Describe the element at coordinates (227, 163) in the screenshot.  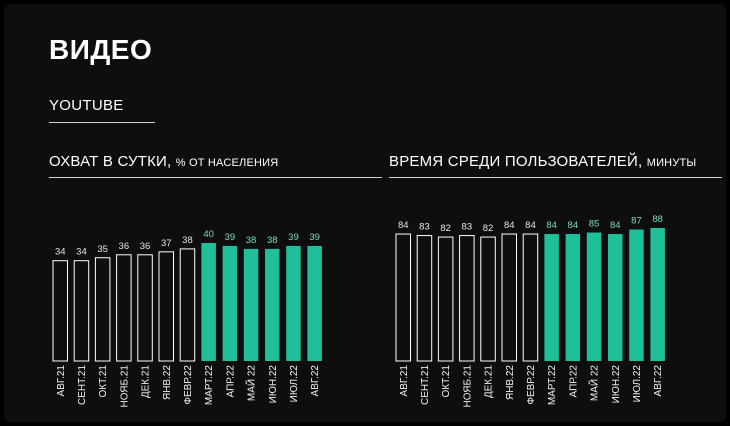
I see `chart-title-reach-unit: % ОТ НАСЕЛЕНИЯ` at that location.